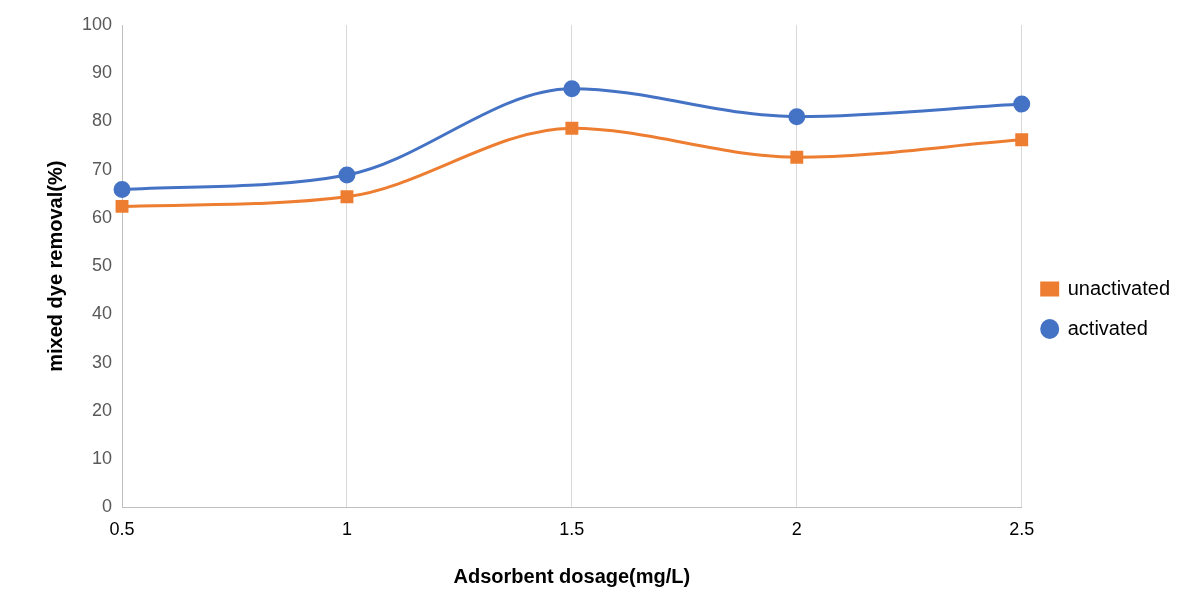 This screenshot has height=598, width=1200. What do you see at coordinates (97, 23) in the screenshot?
I see `y-tick-label: 100` at bounding box center [97, 23].